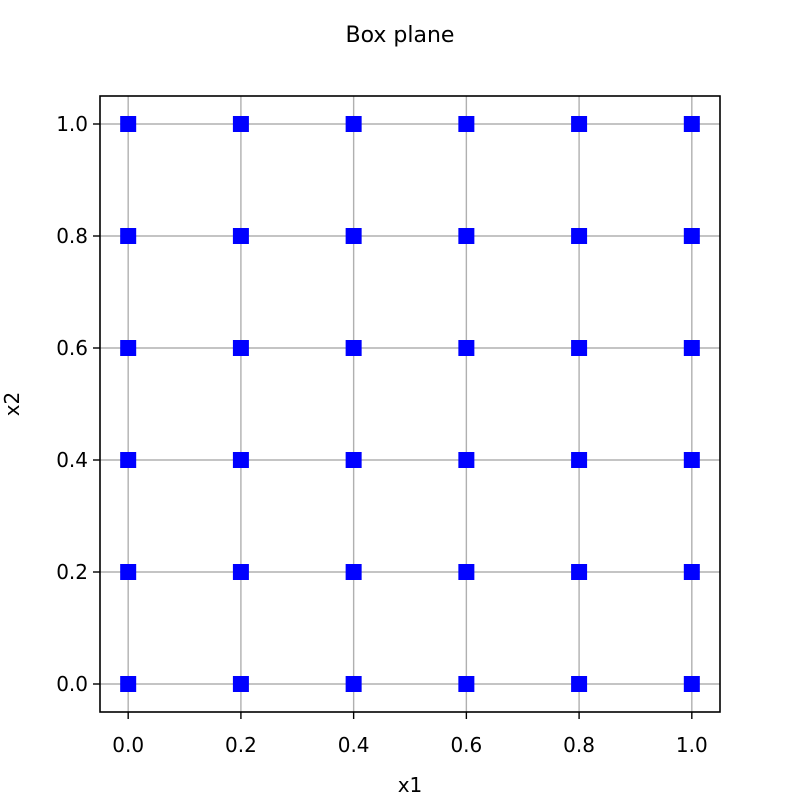  Describe the element at coordinates (78, 404) in the screenshot. I see `y-axis-ticks: 0.0 0.2 0.4 0.6 0.8 1.0` at that location.